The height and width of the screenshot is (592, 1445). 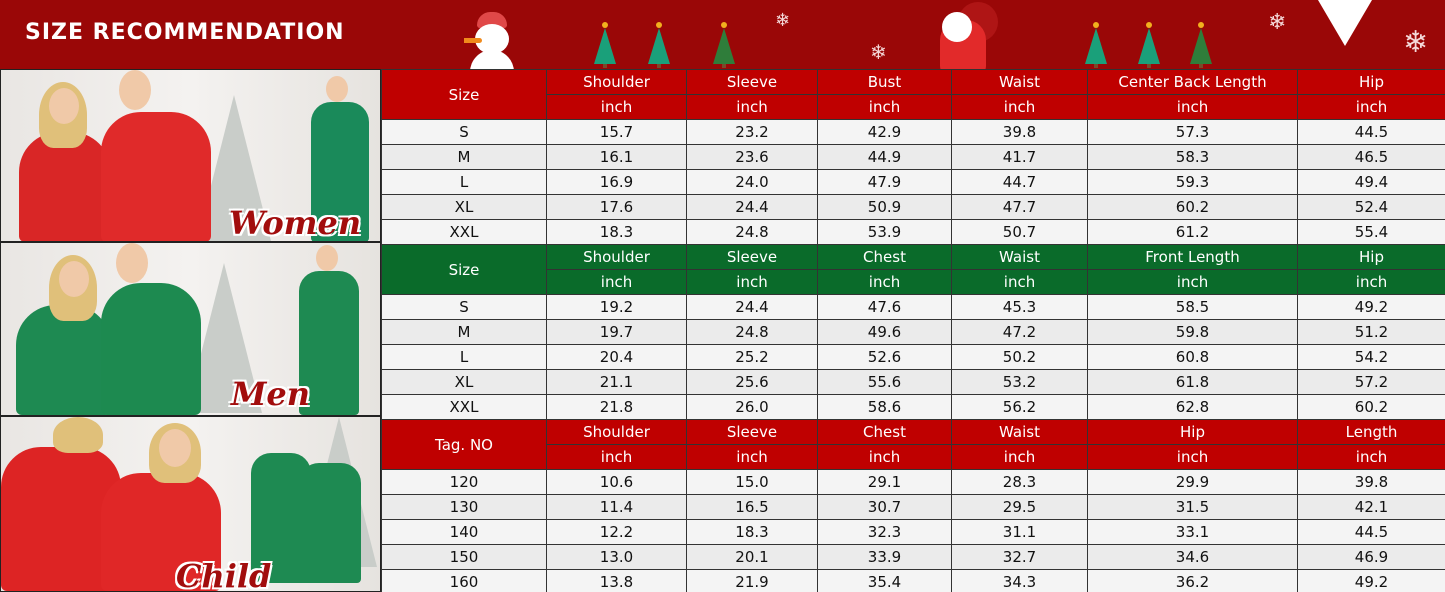 I want to click on table-cell: 56.2, so click(x=1019, y=407).